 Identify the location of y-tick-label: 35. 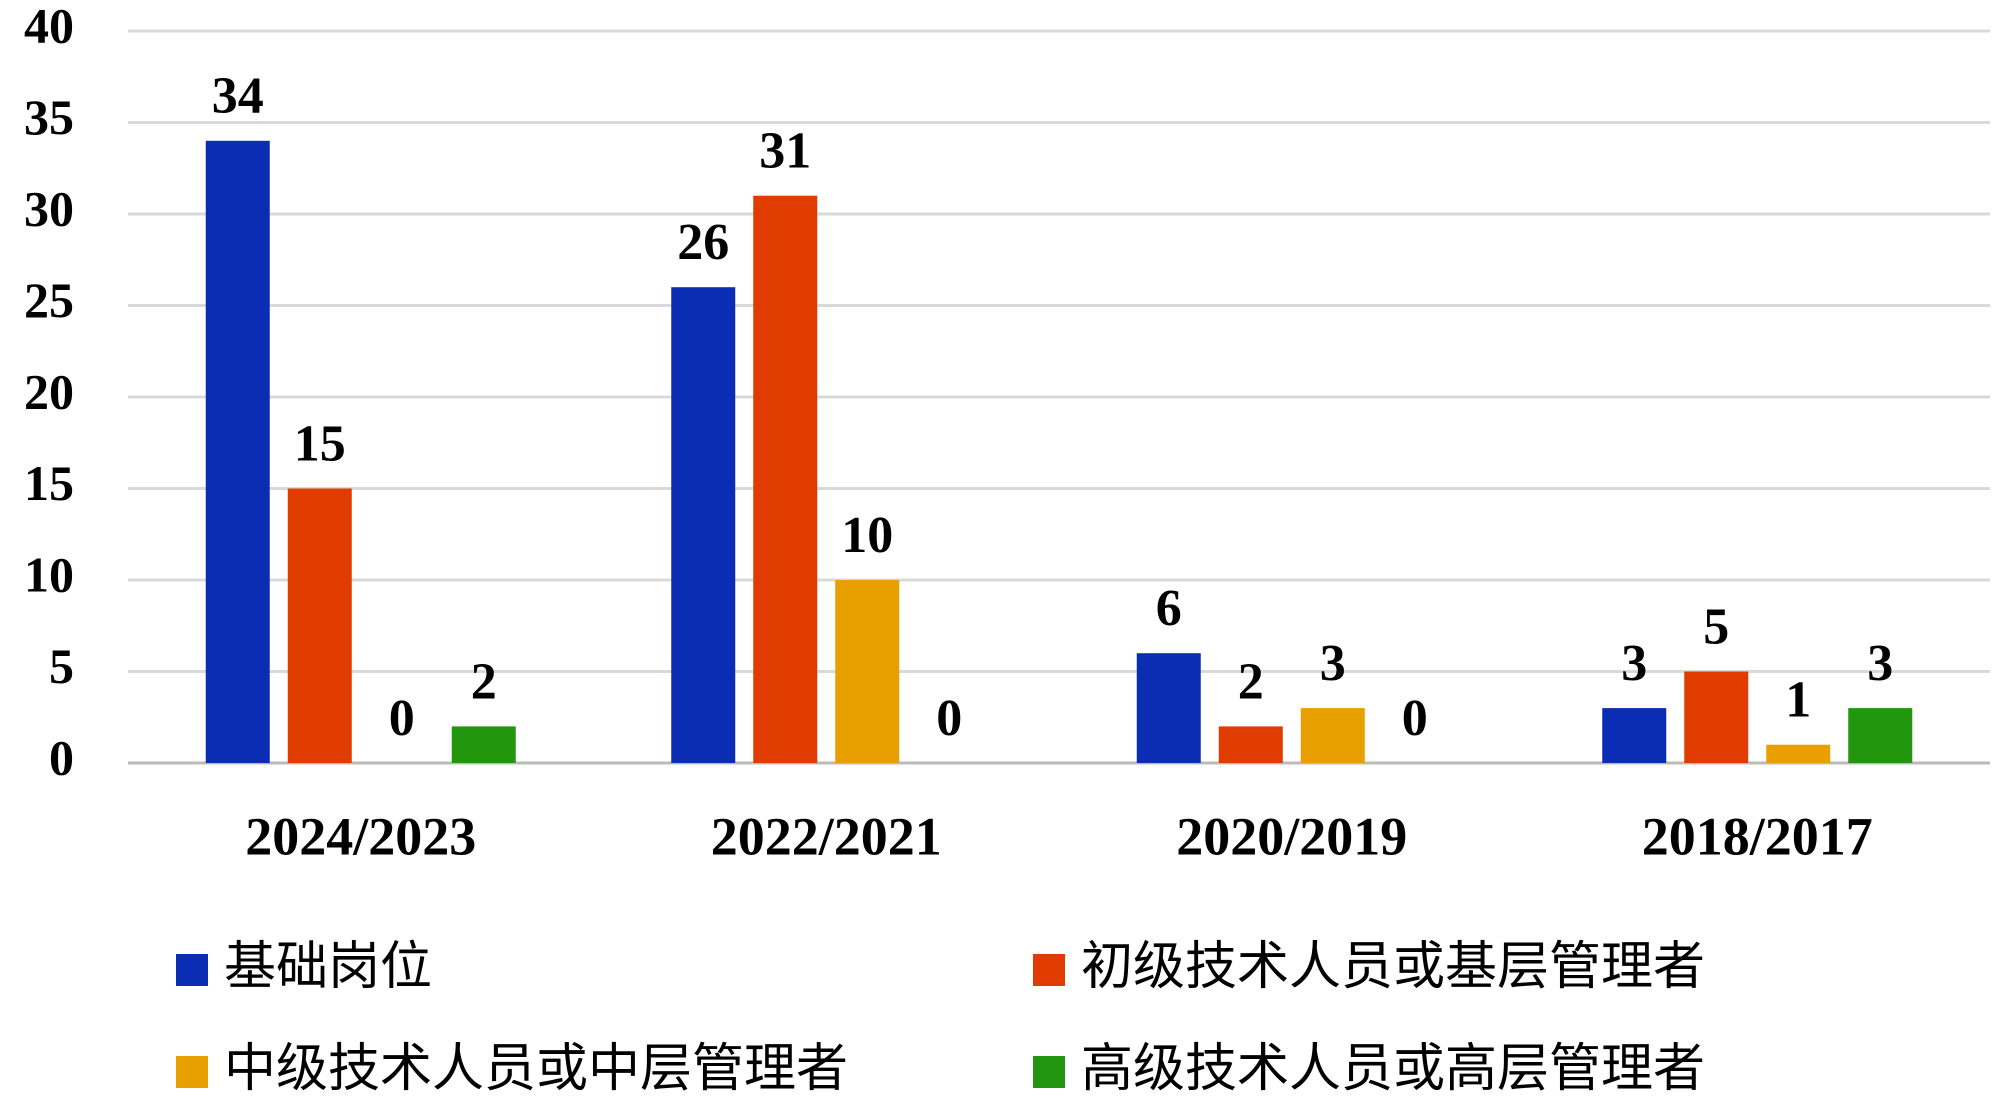
(49, 117).